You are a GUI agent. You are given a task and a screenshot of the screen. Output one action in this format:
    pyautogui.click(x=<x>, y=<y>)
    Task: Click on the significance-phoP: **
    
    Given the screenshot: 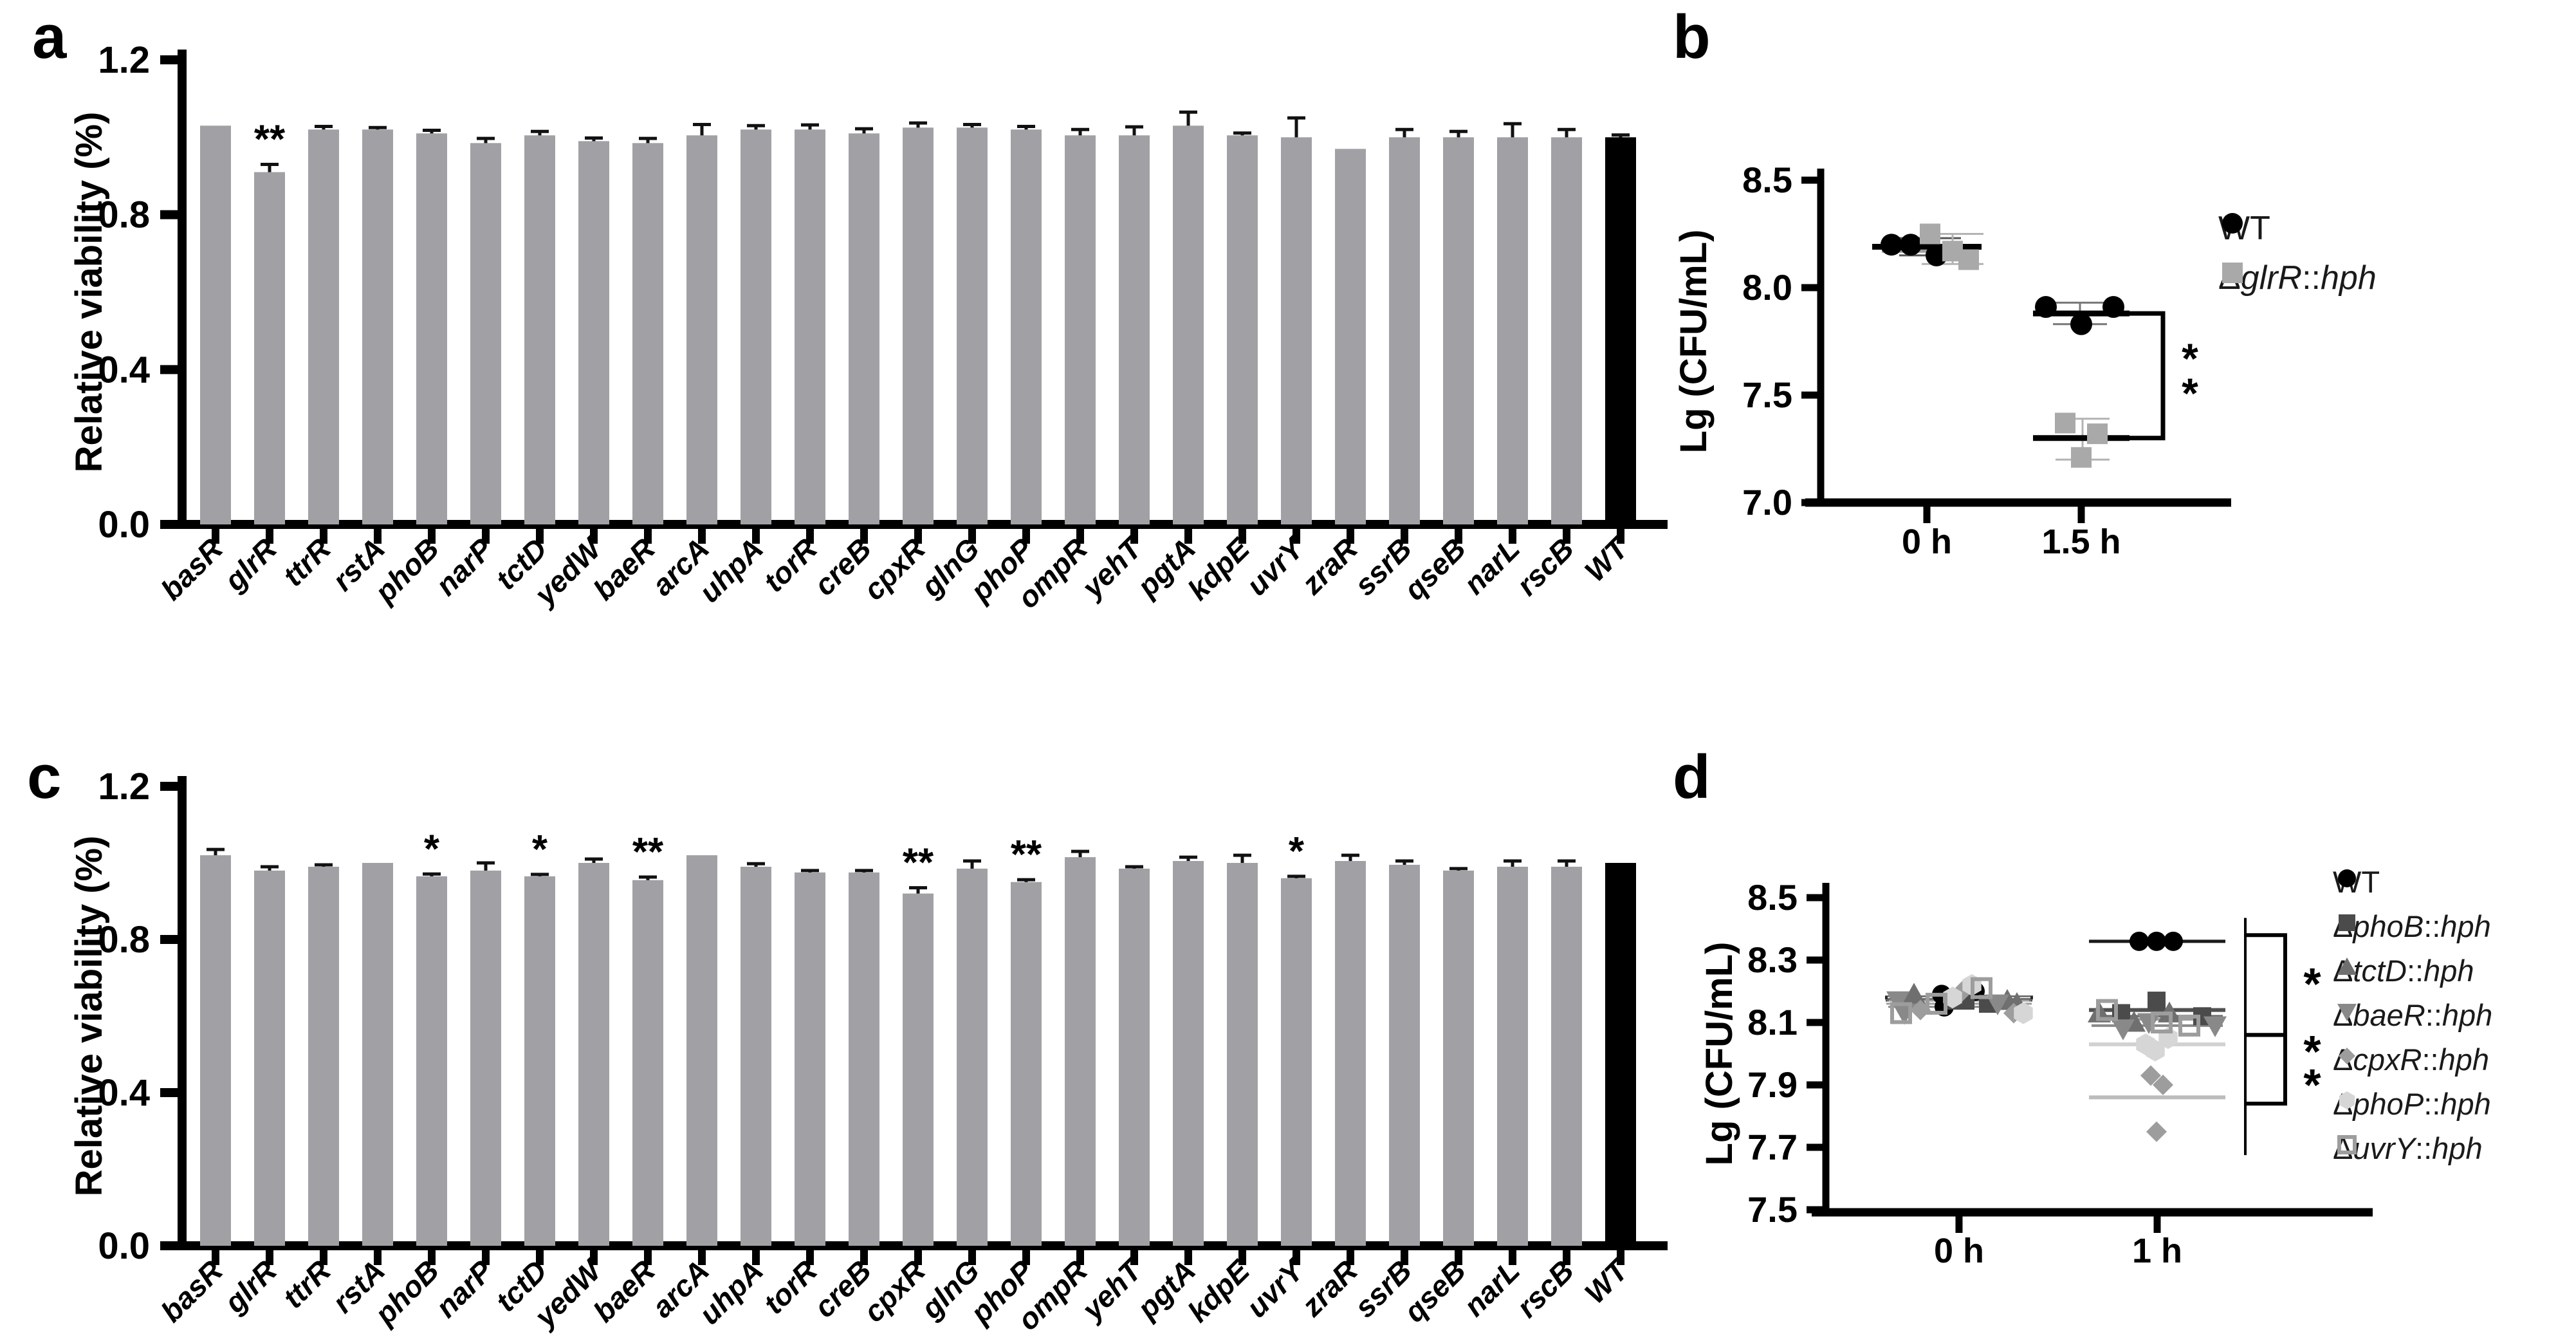 What is the action you would take?
    pyautogui.click(x=1026, y=855)
    